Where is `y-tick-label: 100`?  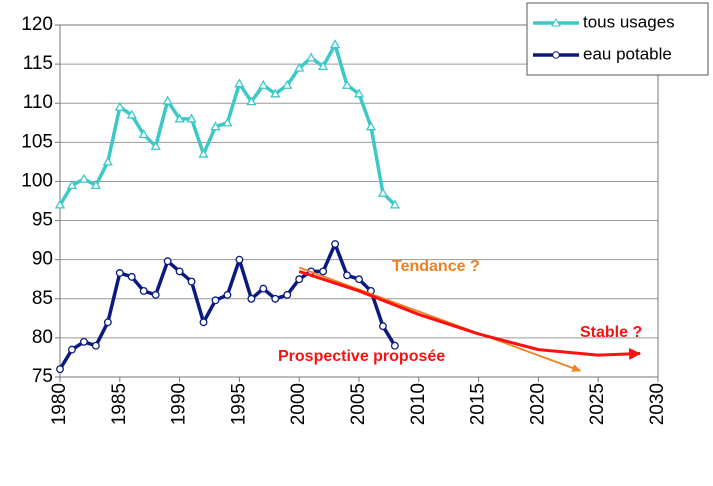 y-tick-label: 100 is located at coordinates (37, 180).